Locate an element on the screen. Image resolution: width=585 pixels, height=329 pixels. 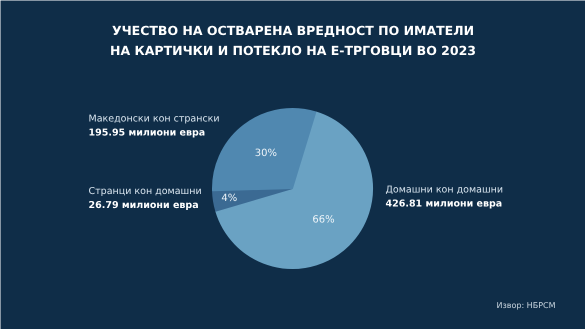
slice-label: Домашни кон домашни is located at coordinates (445, 190).